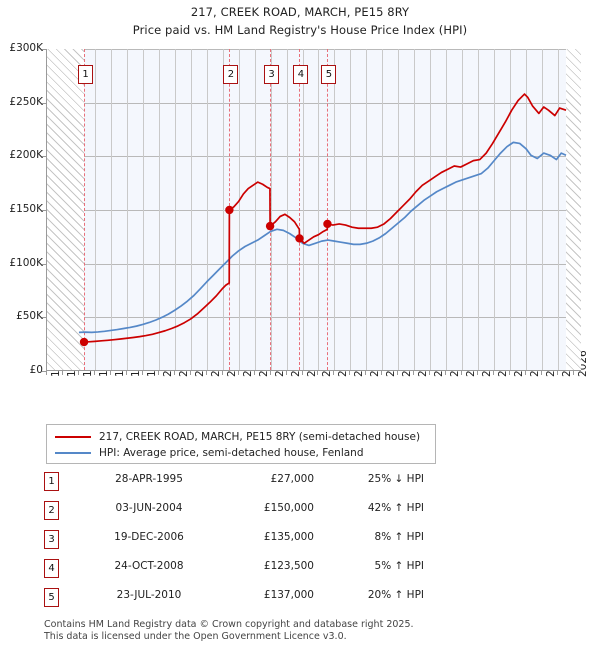 The width and height of the screenshot is (600, 650). Describe the element at coordinates (288, 595) in the screenshot. I see `transaction-price: £137,000` at that location.